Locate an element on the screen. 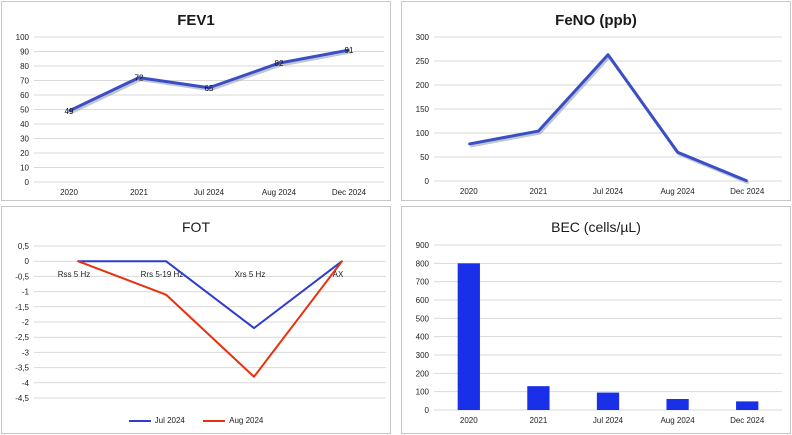 This screenshot has width=792, height=435. data-label: 72 is located at coordinates (139, 78).